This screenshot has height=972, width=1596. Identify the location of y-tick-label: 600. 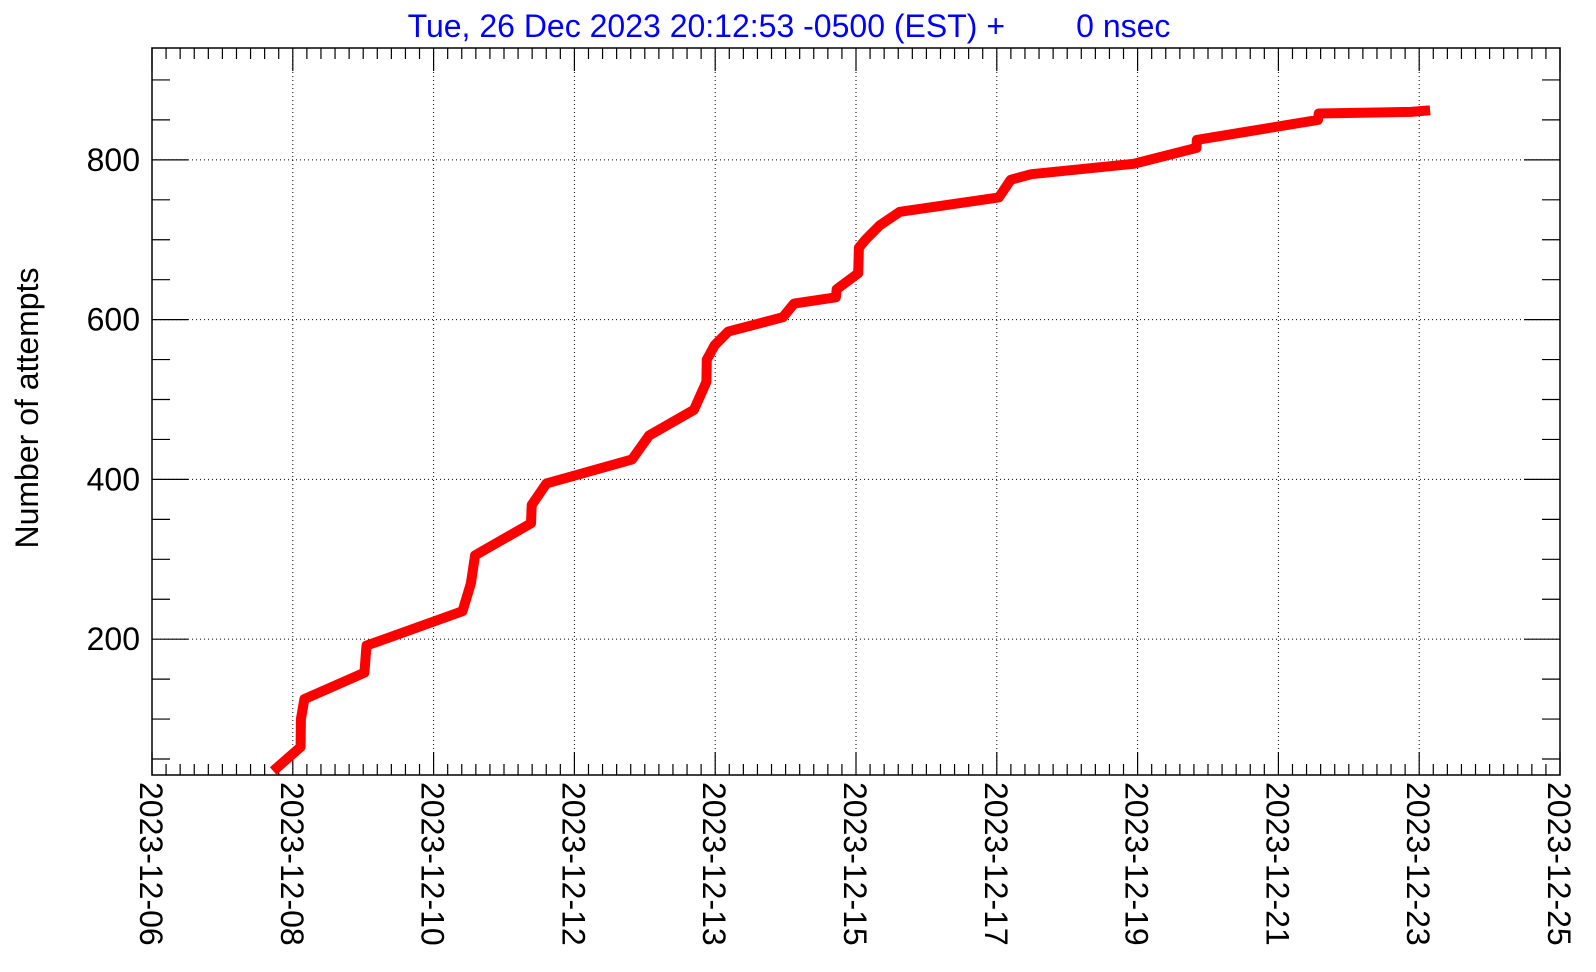
(113, 320).